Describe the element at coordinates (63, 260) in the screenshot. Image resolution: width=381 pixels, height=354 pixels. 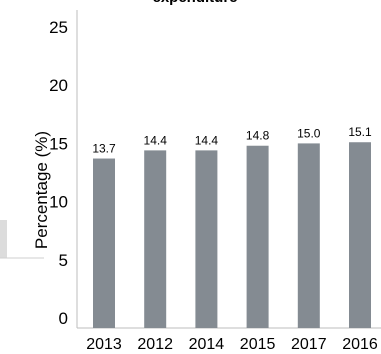
I see `y-tick-label: 5` at that location.